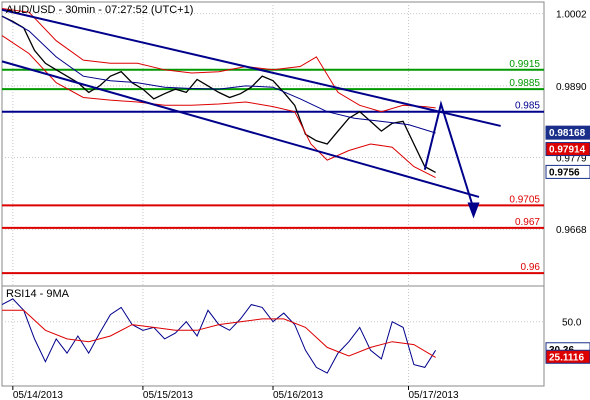 The image size is (590, 400). I want to click on level-label-2: 0.985, so click(527, 106).